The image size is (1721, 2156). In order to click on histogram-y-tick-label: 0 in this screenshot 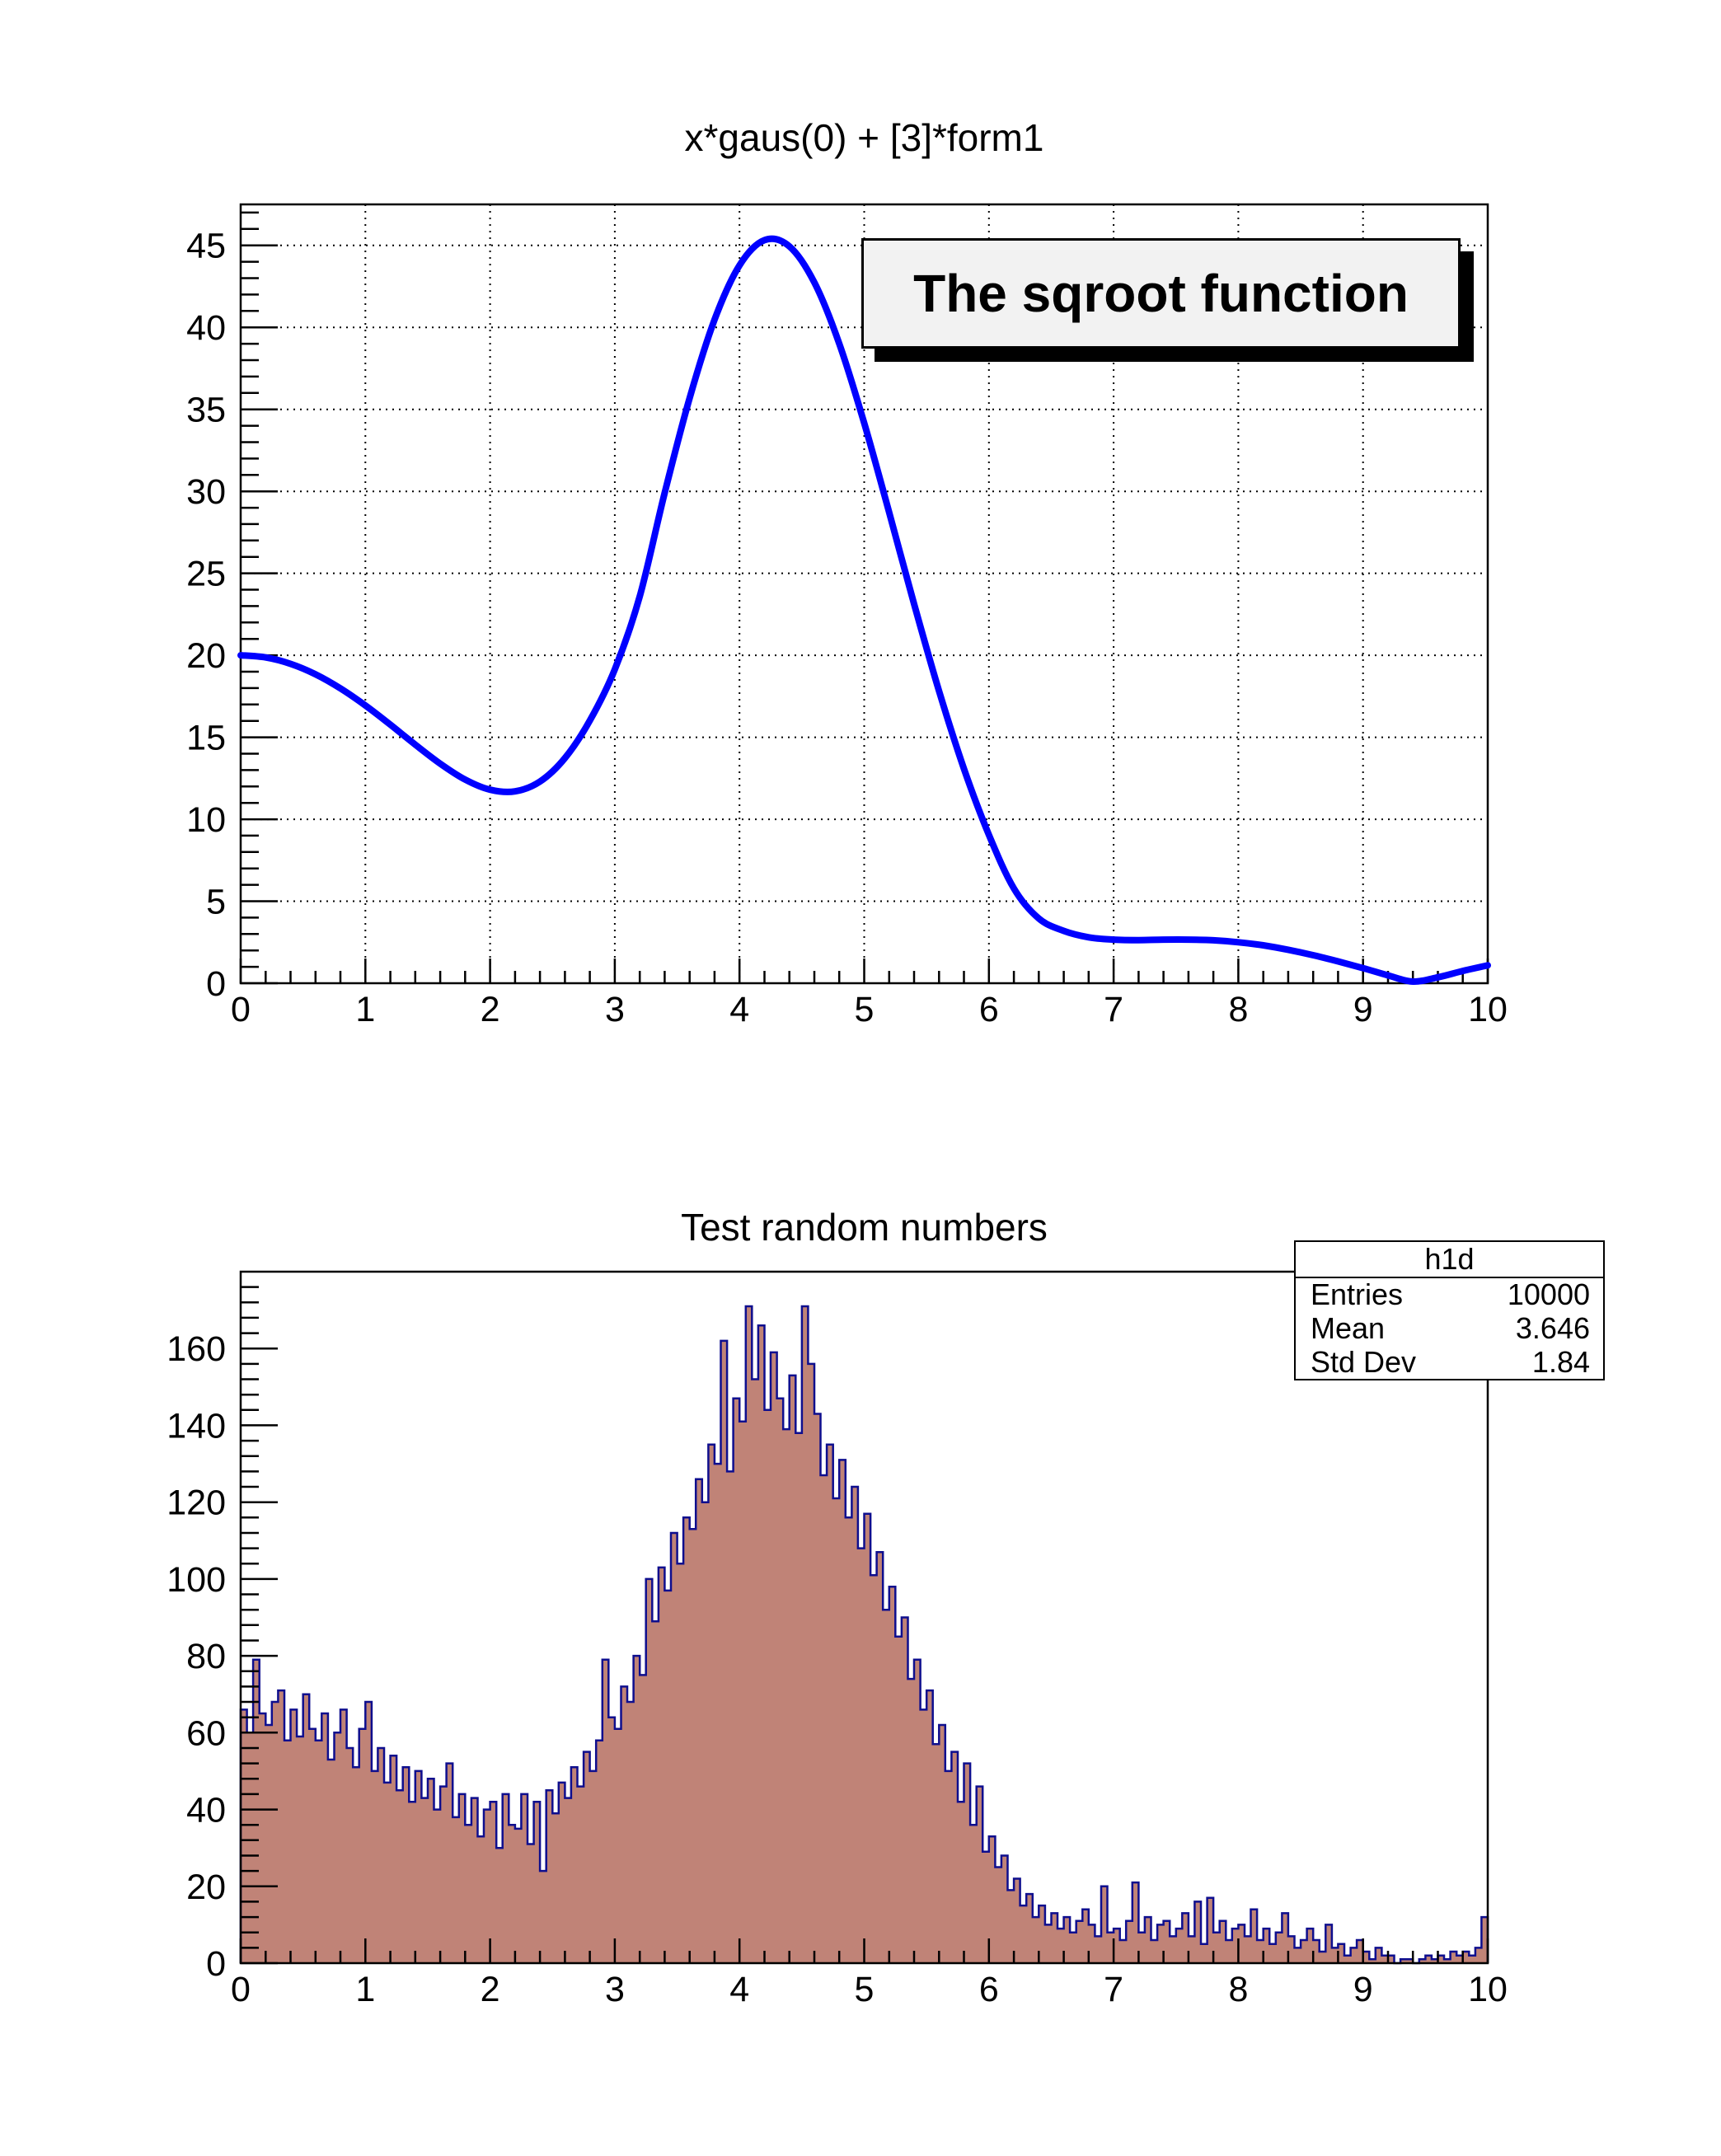, I will do `click(216, 1964)`.